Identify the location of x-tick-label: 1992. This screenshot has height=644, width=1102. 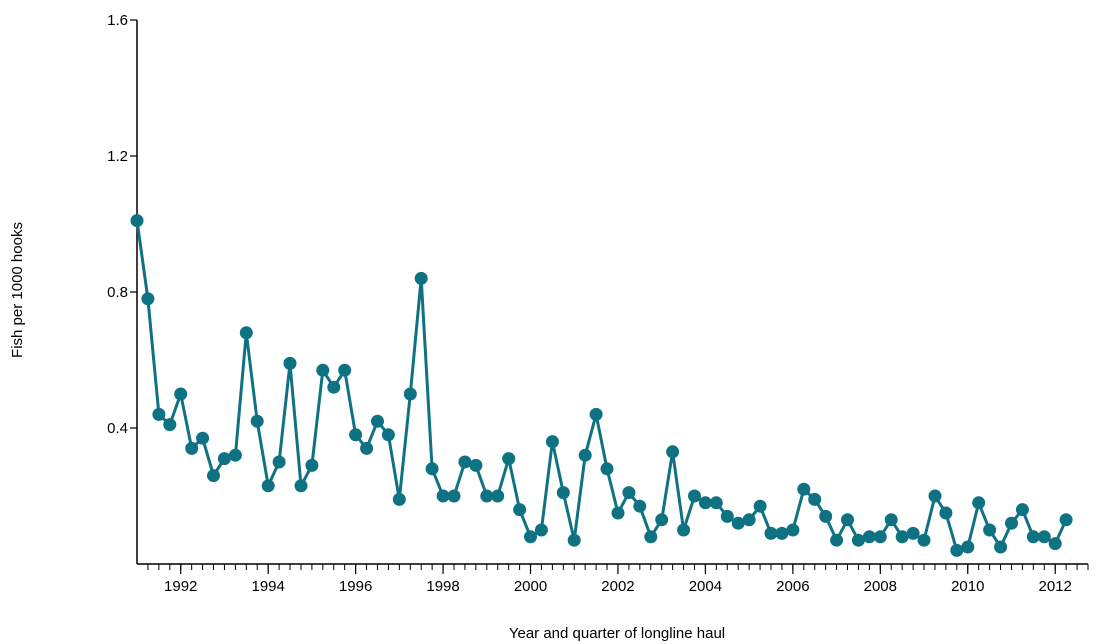
(180, 586).